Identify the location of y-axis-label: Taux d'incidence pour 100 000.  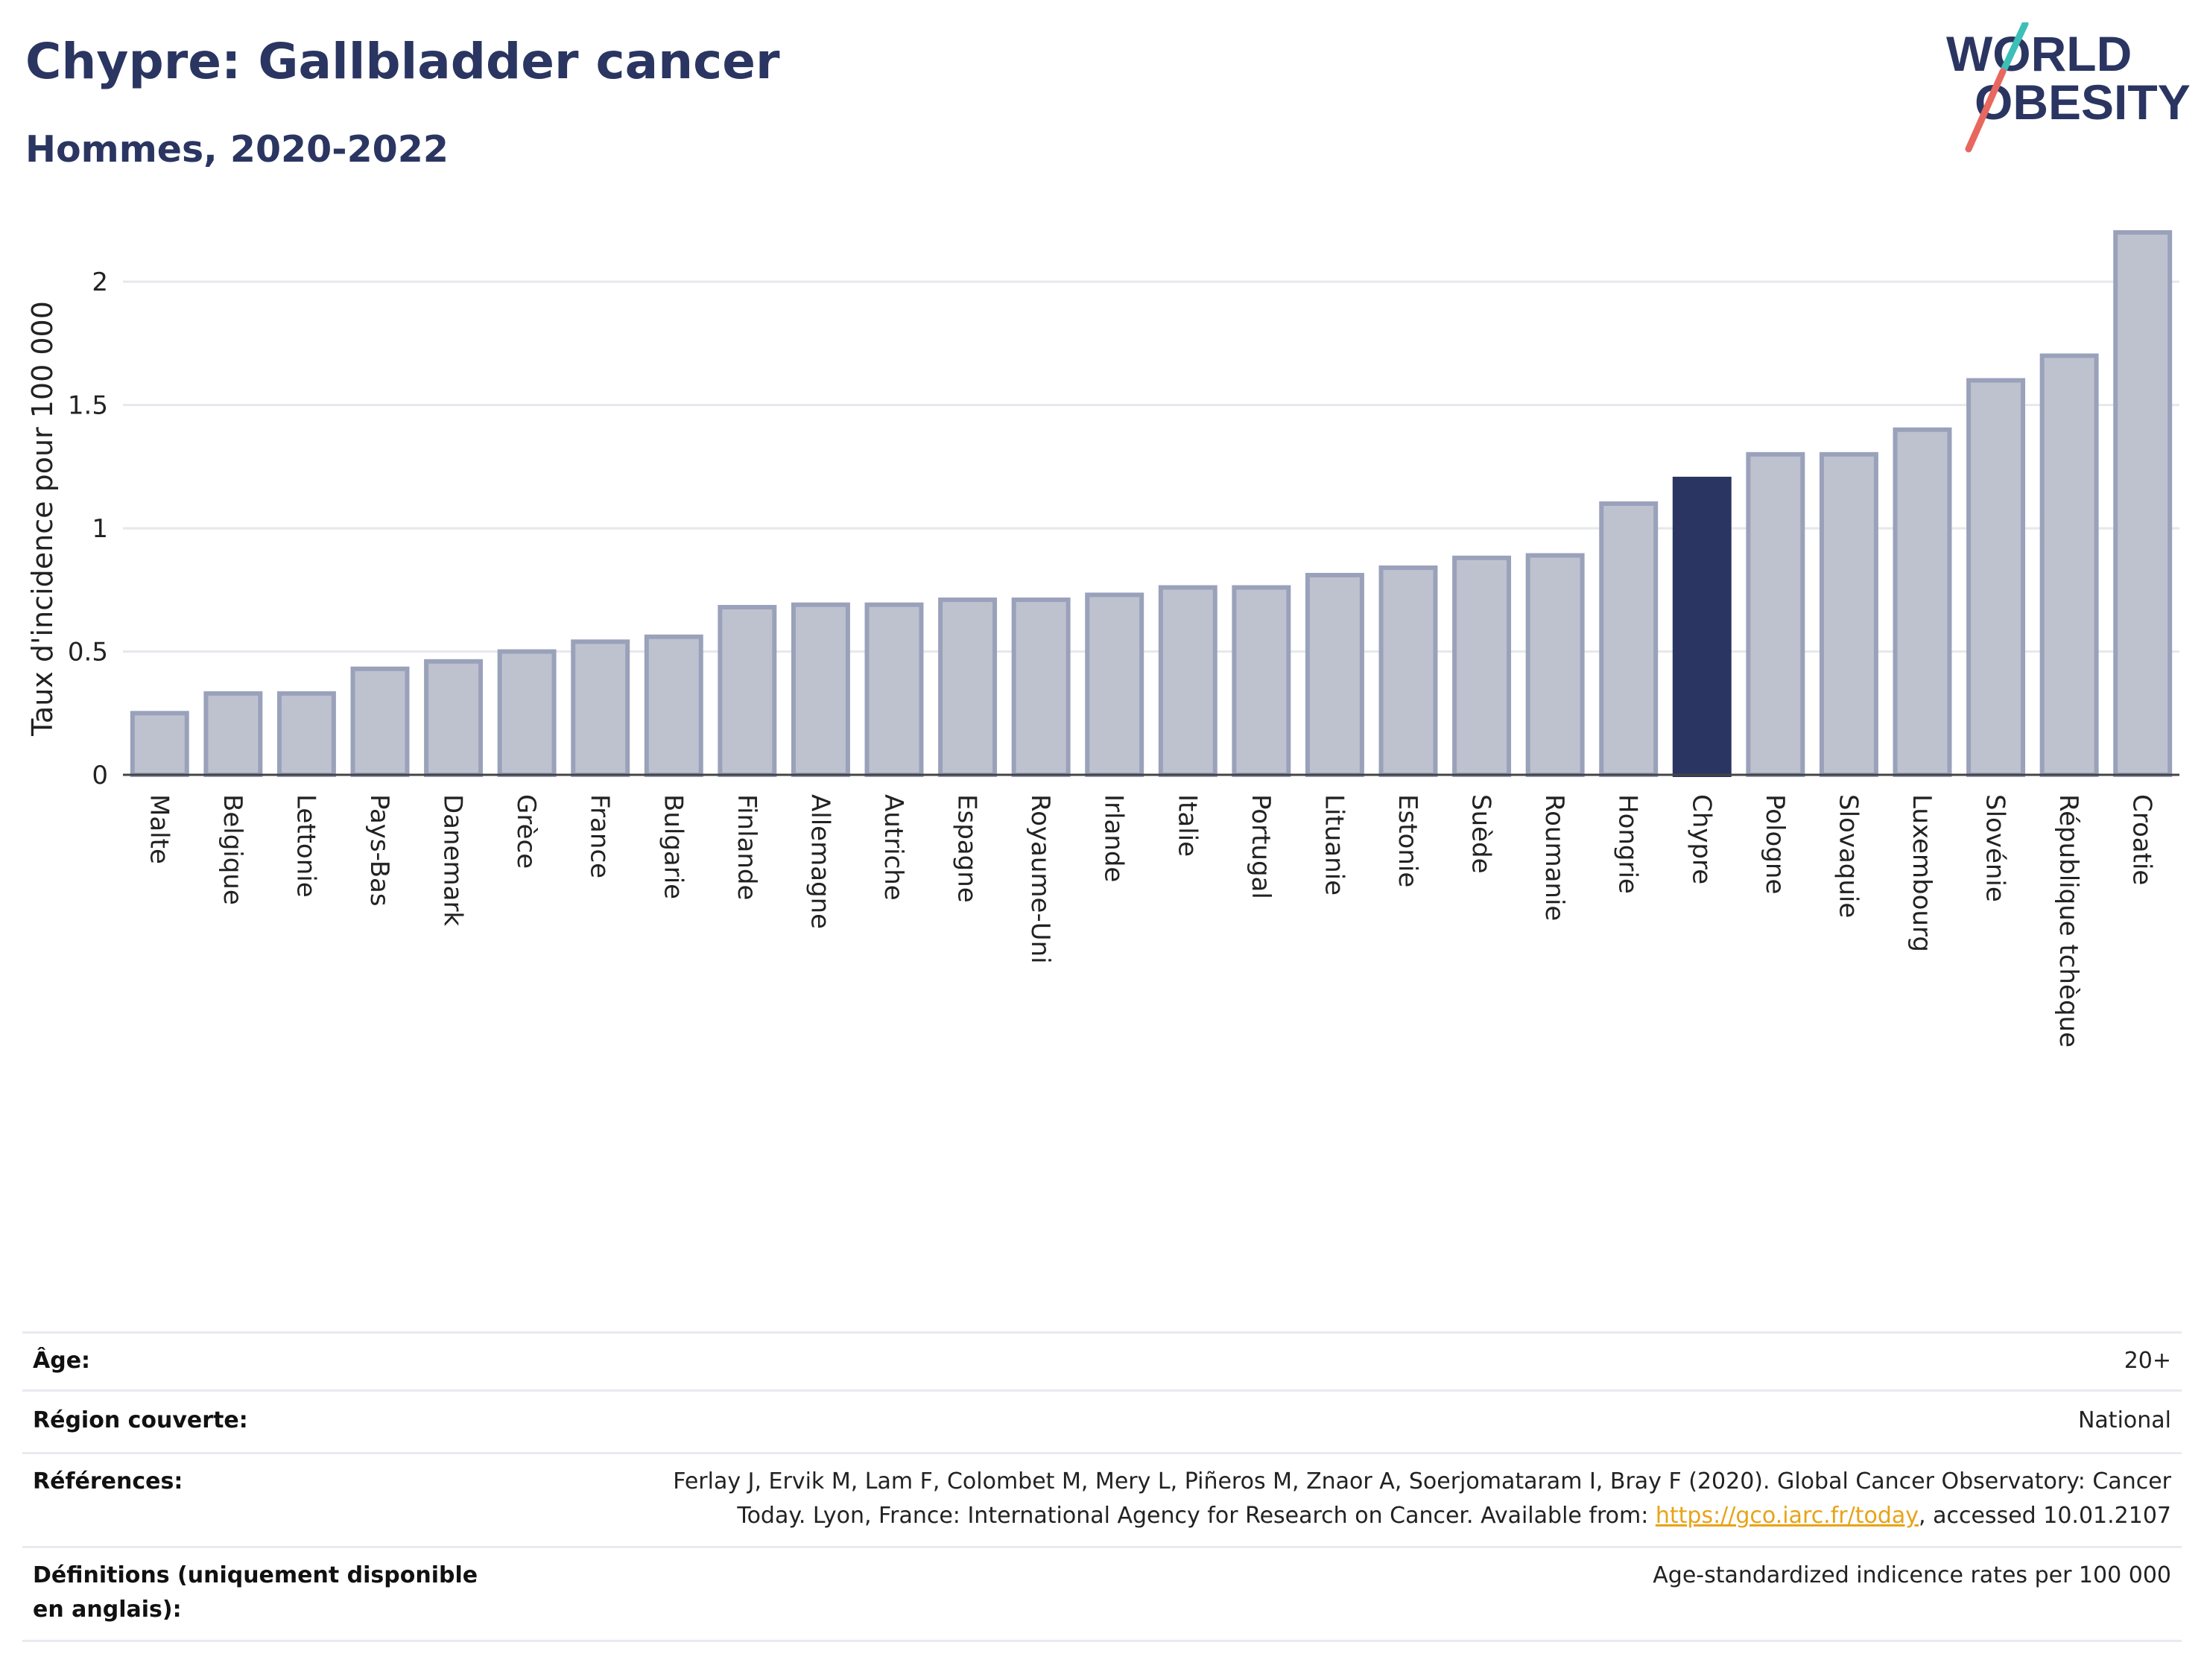
(42, 519).